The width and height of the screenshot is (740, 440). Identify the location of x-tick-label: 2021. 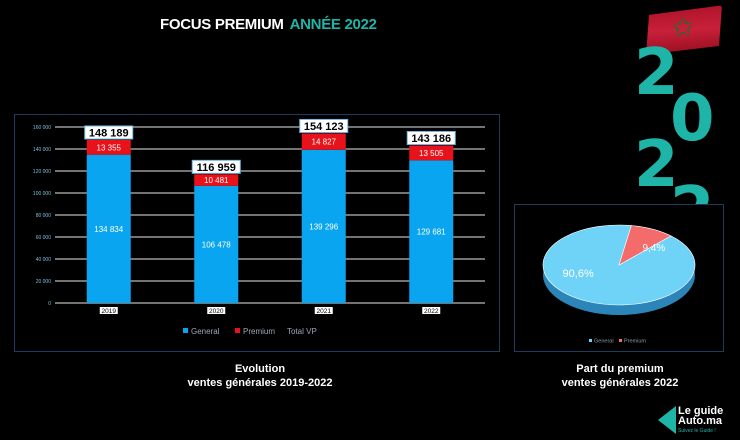
(324, 311).